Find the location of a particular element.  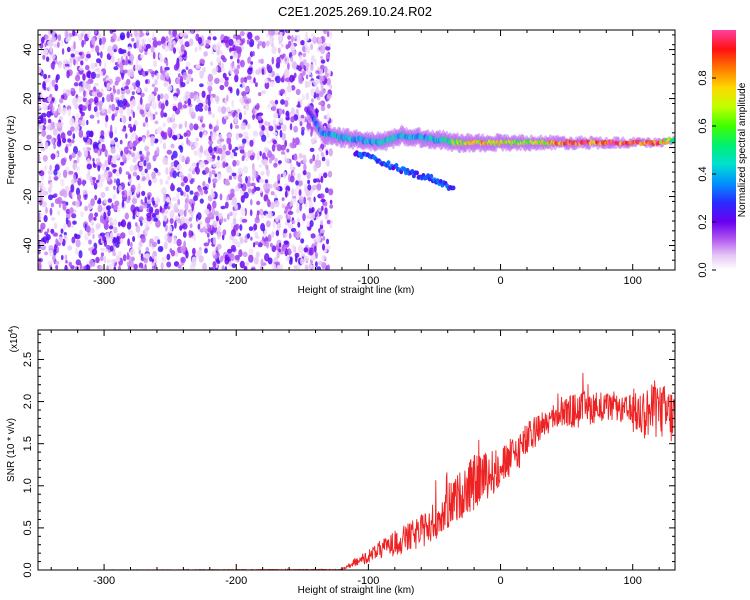

snr-ytick-label: 2.0 is located at coordinates (28, 401).